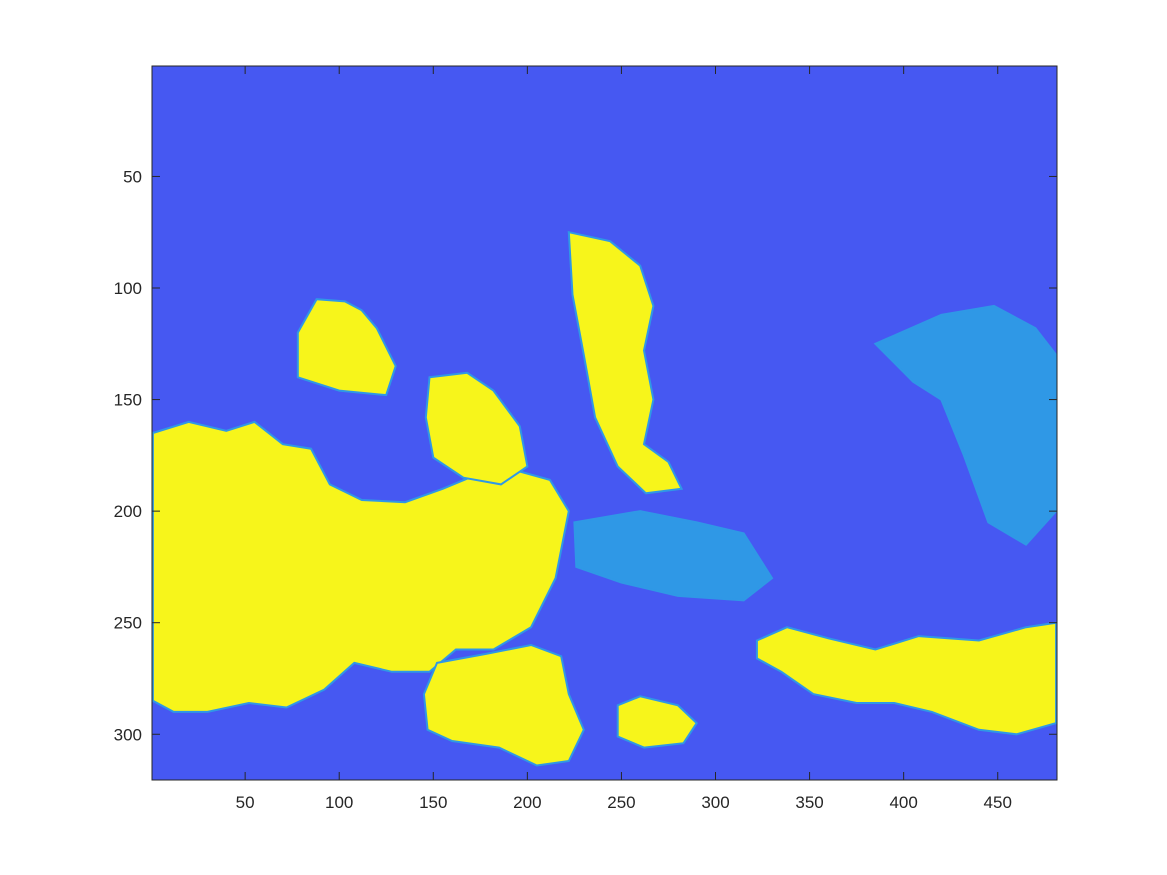  What do you see at coordinates (128, 734) in the screenshot?
I see `y-tick-label: 300` at bounding box center [128, 734].